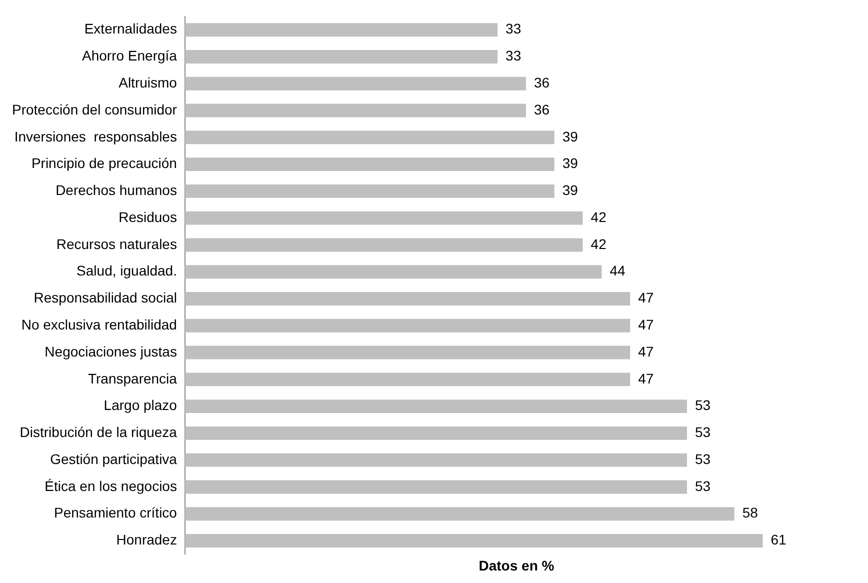 This screenshot has width=868, height=583. Describe the element at coordinates (110, 351) in the screenshot. I see `y-tick-label: Negociaciones justas` at that location.